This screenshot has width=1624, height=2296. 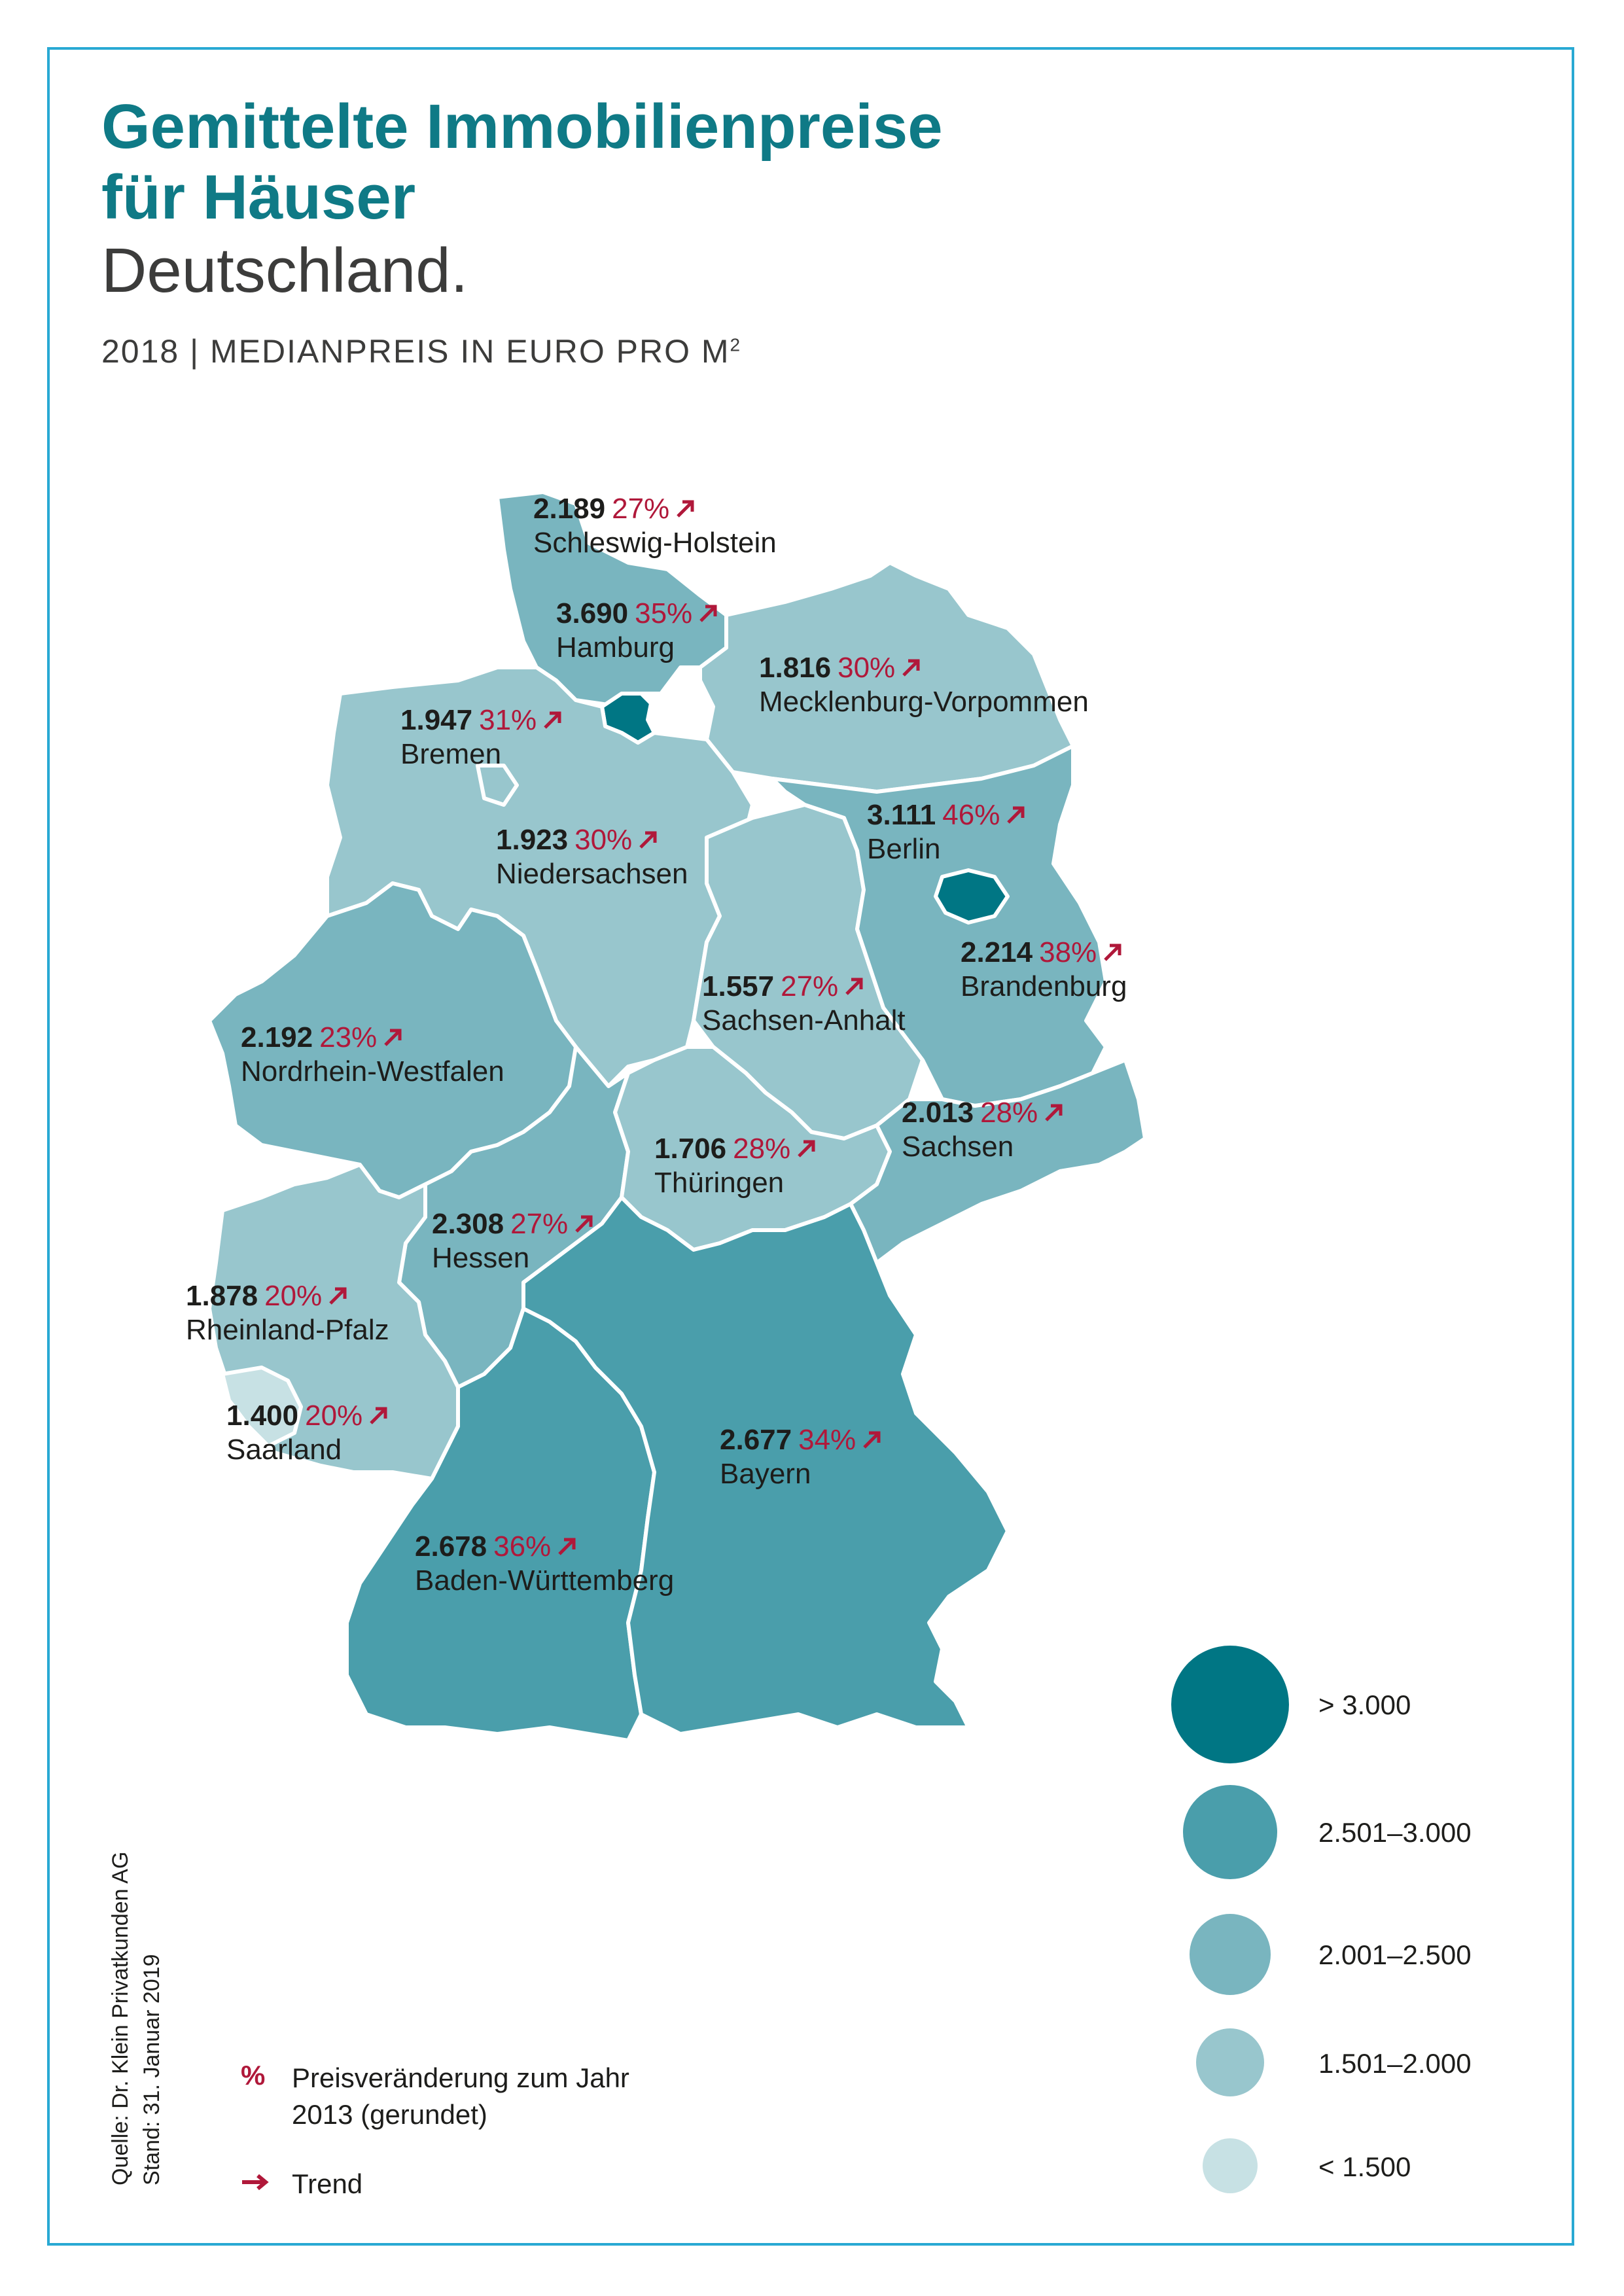 I want to click on label-sachsen: 2.013 28% Sachsen, so click(x=983, y=1130).